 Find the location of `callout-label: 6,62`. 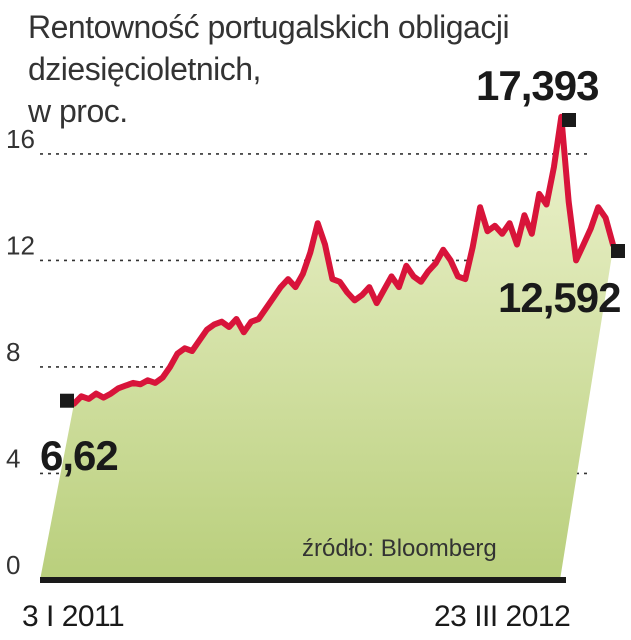

callout-label: 6,62 is located at coordinates (79, 455).